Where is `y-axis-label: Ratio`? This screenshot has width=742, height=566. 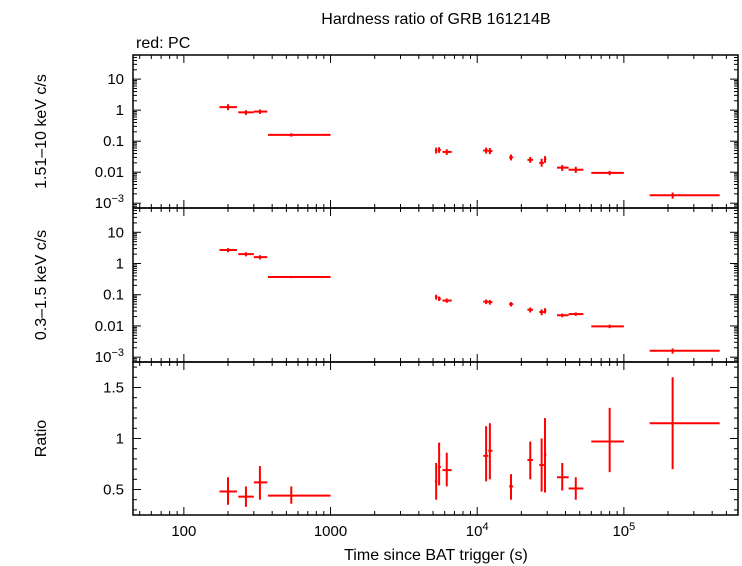 y-axis-label: Ratio is located at coordinates (41, 438).